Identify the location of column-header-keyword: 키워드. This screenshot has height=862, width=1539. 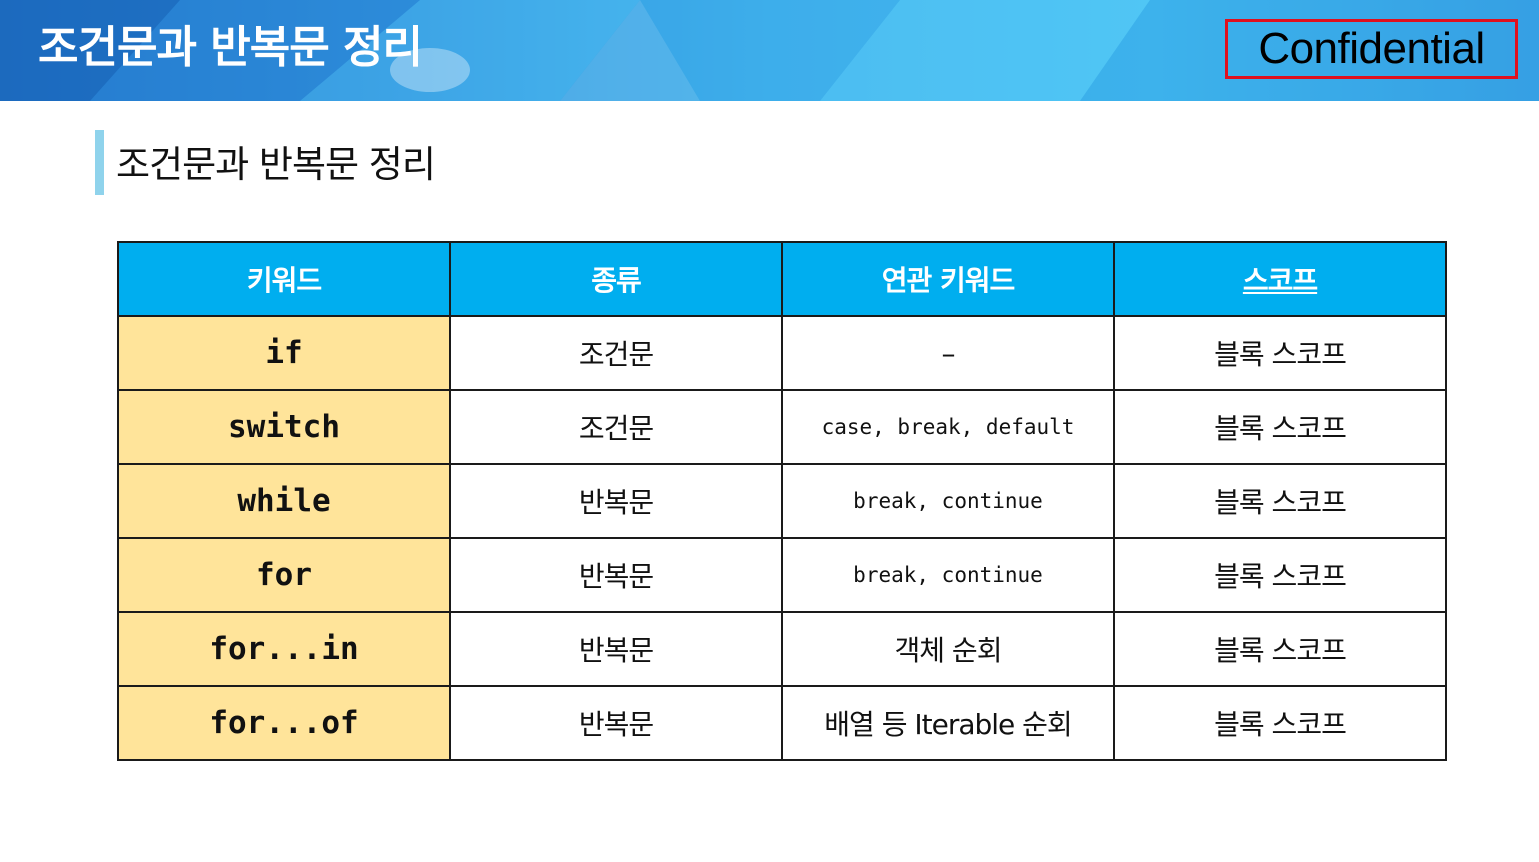
(284, 279).